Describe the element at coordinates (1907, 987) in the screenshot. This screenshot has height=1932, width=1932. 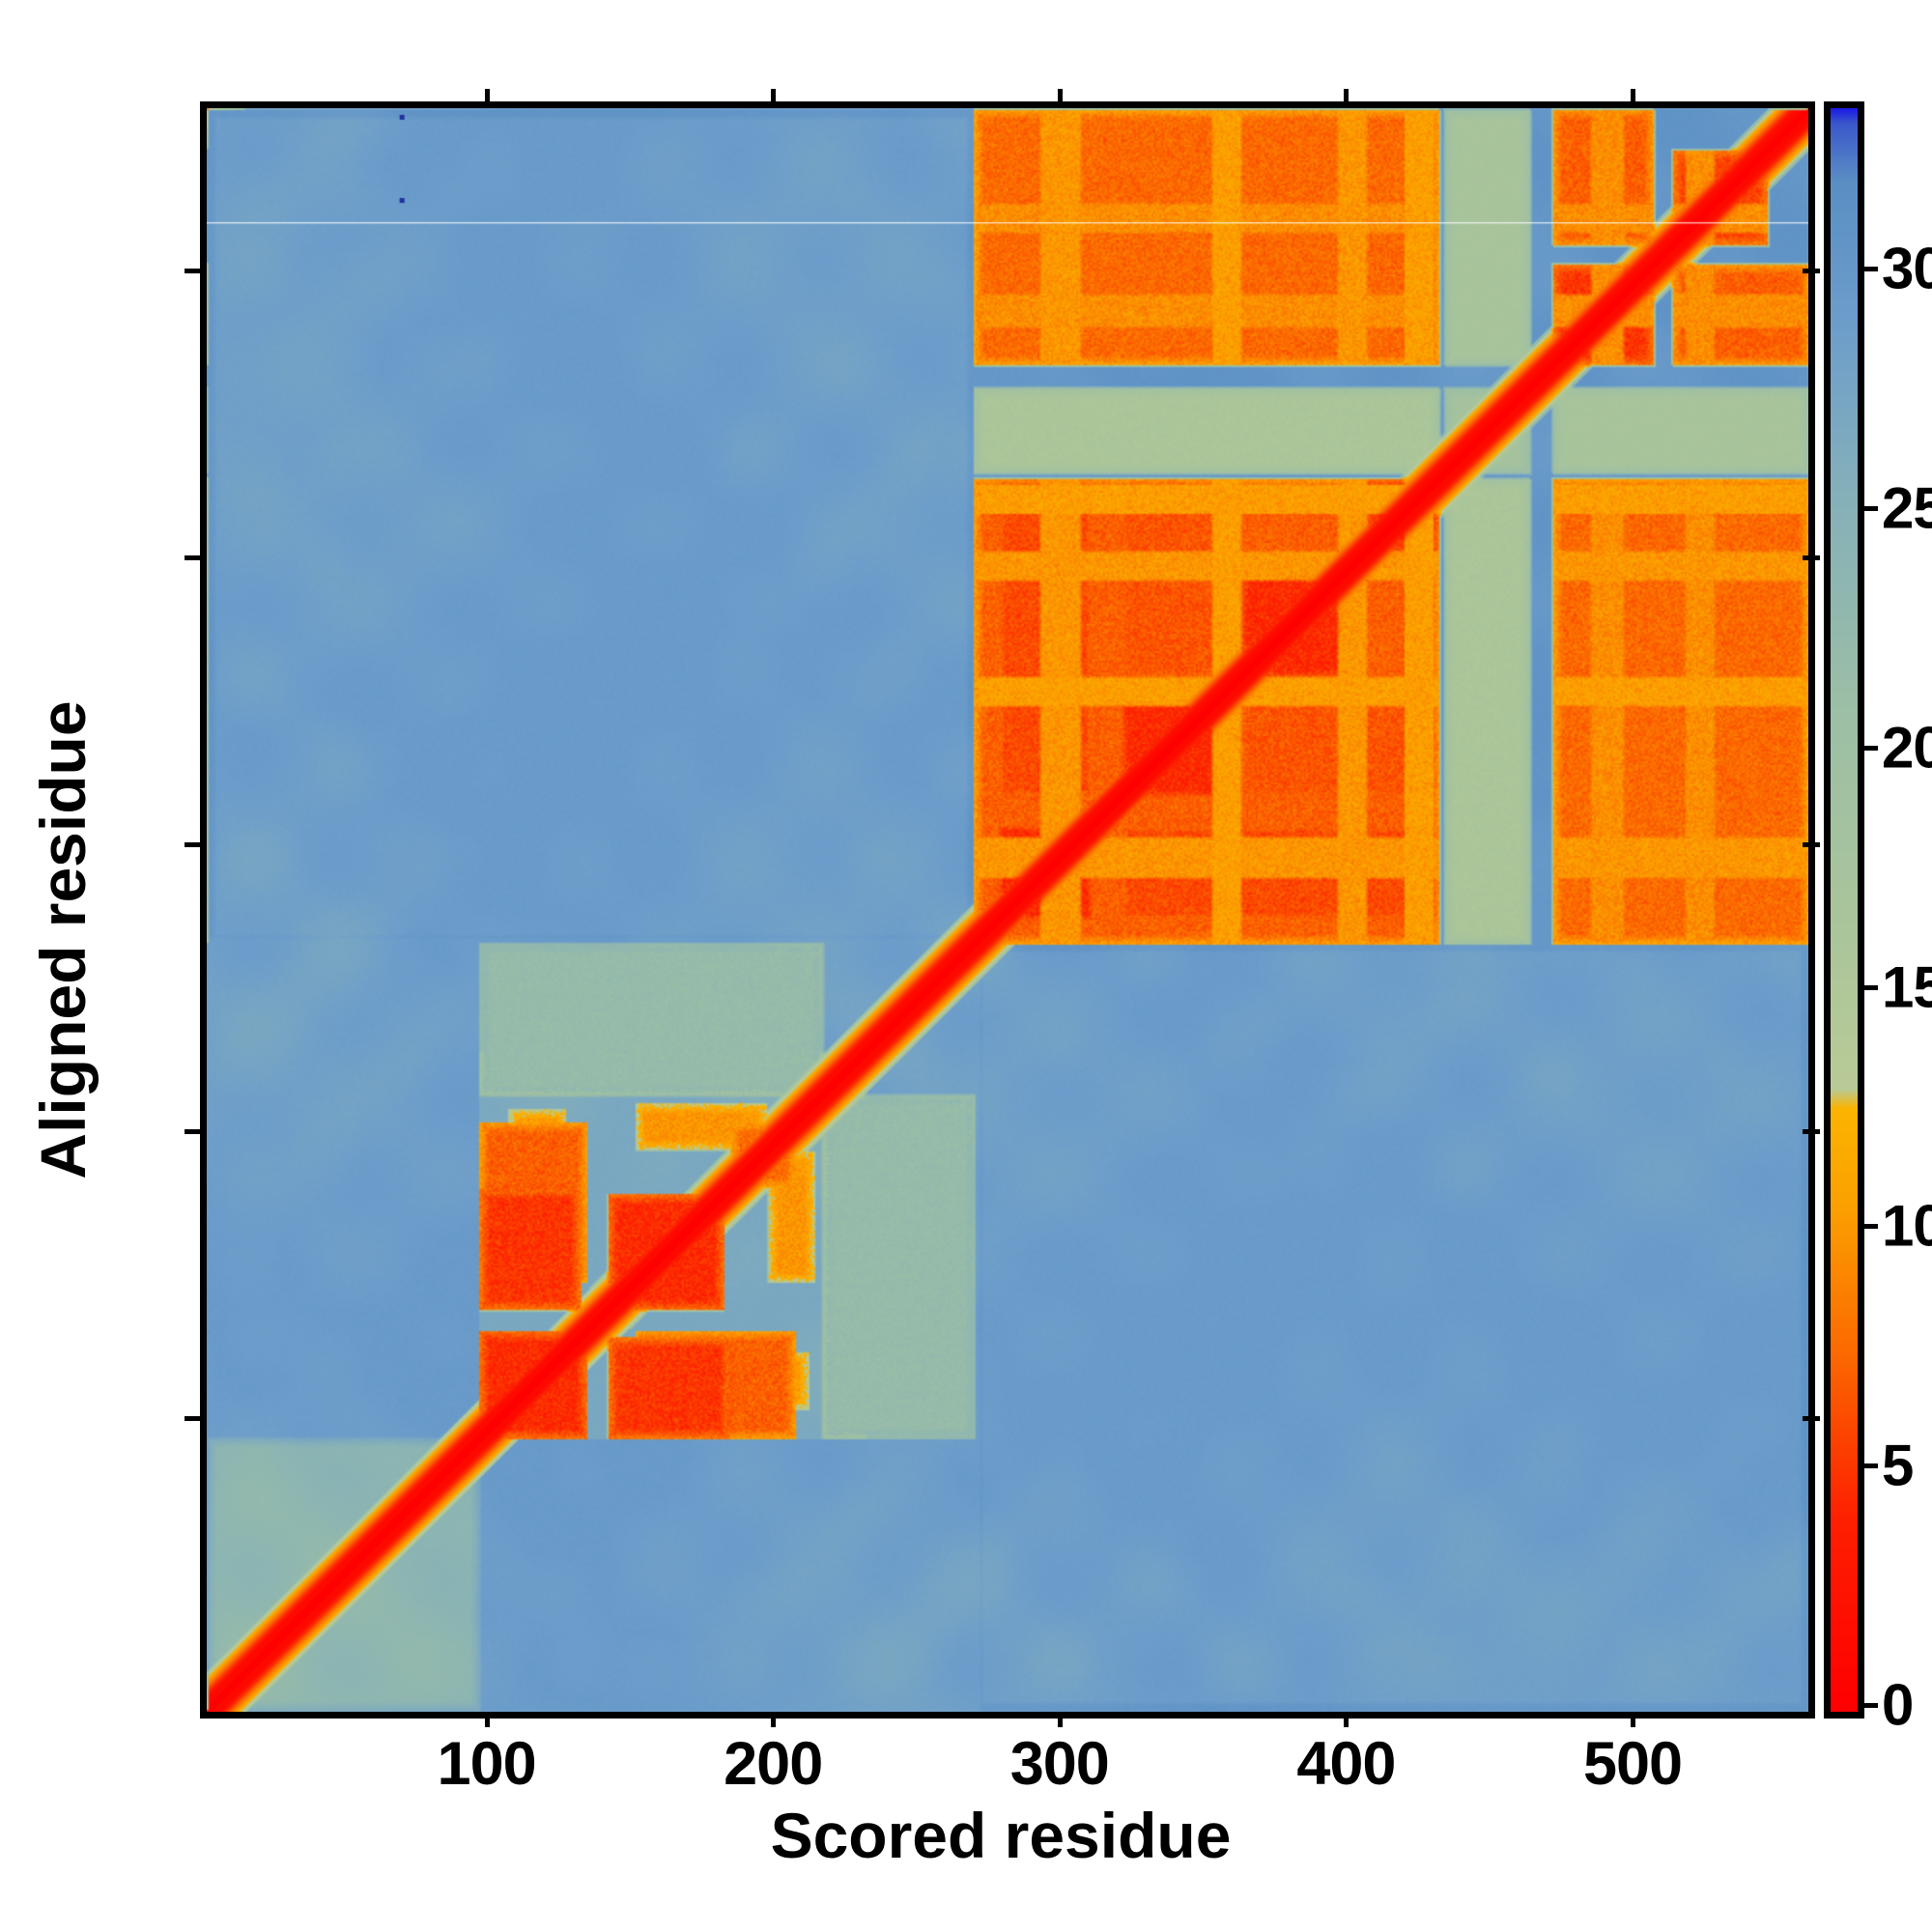
I see `colorbar-tick-label-15: 15` at that location.